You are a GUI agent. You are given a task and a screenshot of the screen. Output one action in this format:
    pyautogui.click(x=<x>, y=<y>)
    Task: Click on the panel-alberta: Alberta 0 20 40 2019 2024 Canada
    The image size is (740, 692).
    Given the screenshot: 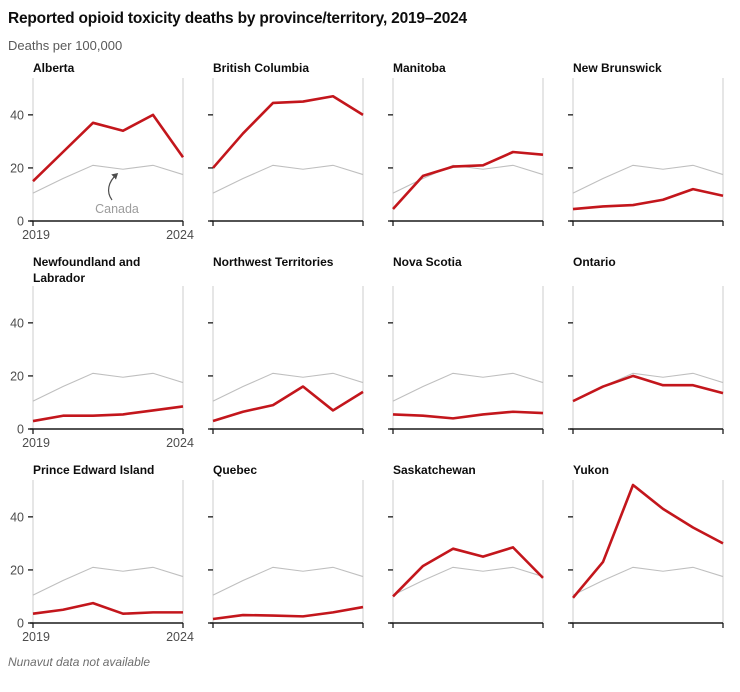 What is the action you would take?
    pyautogui.click(x=102, y=151)
    